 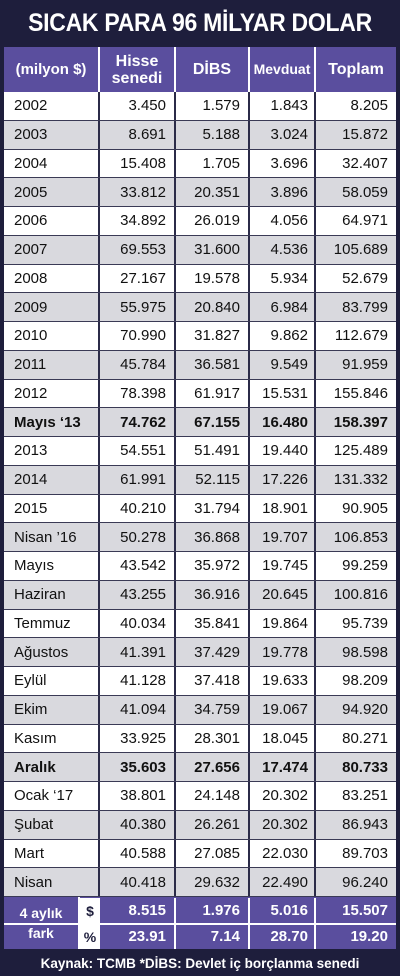 I want to click on table-row: Nisan ’16 50.278 36.868 19.707 106.853, so click(x=200, y=537).